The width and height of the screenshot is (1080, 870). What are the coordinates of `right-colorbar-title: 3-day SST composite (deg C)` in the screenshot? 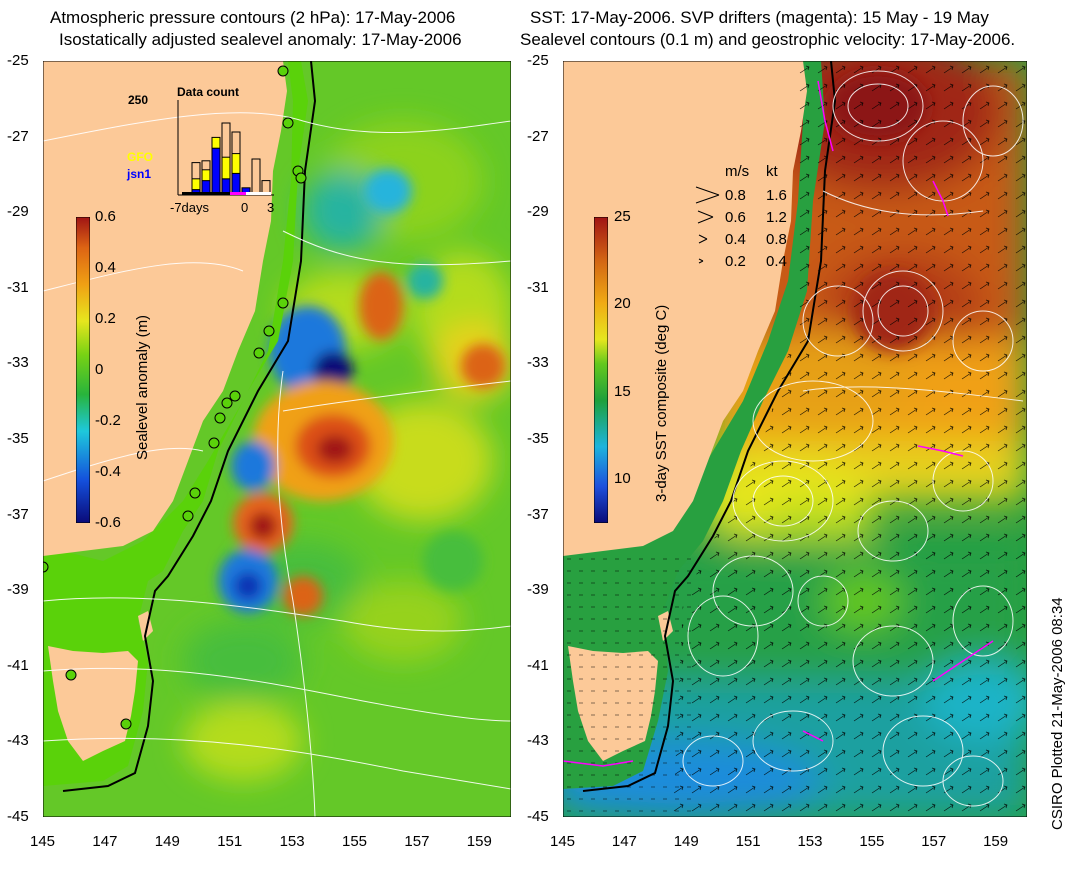 It's located at (661, 403).